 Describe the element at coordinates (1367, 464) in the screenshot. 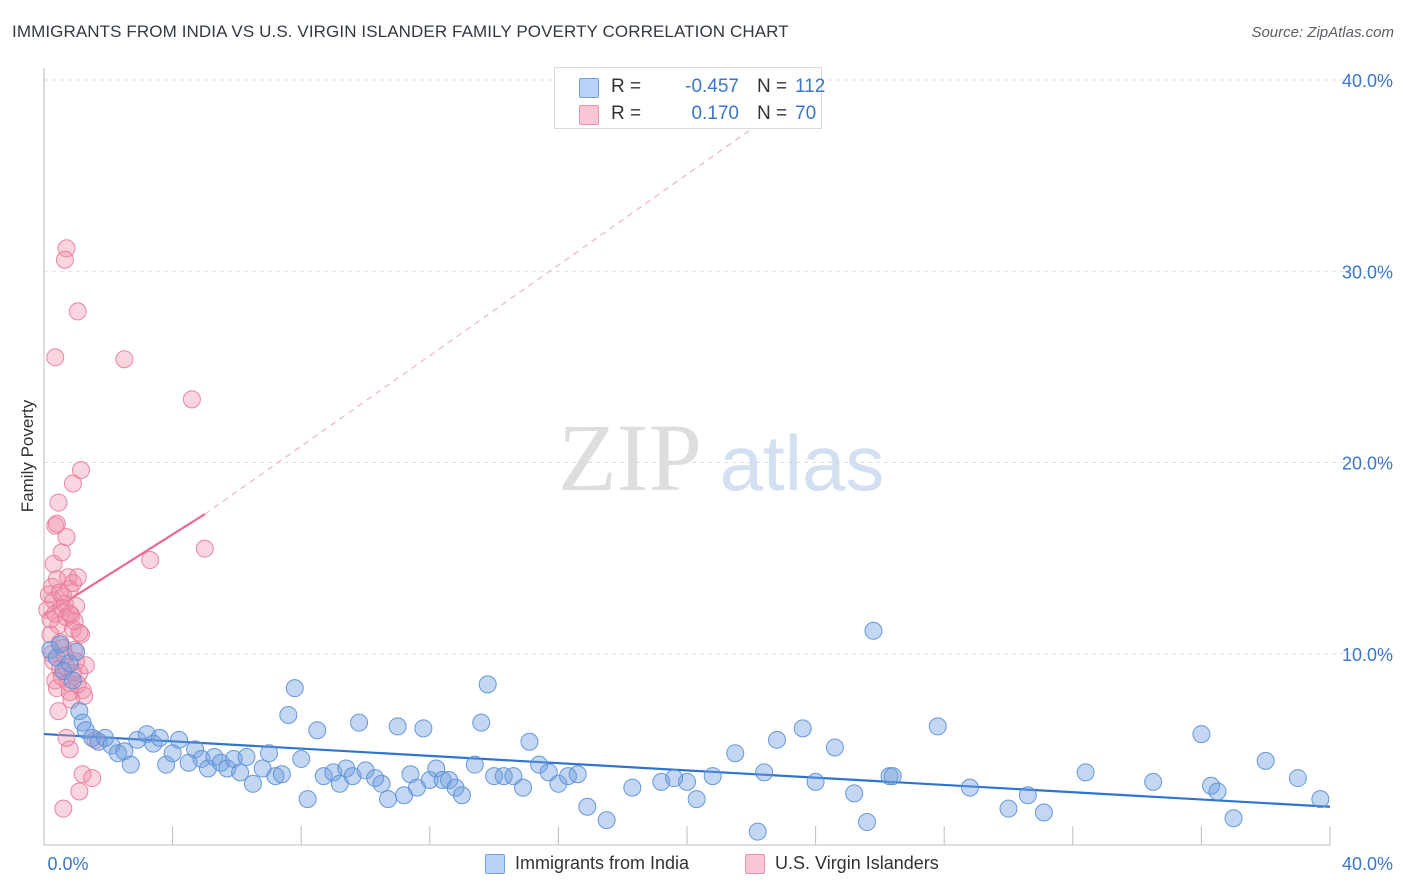

I see `y-tick-label: 20.0%` at that location.